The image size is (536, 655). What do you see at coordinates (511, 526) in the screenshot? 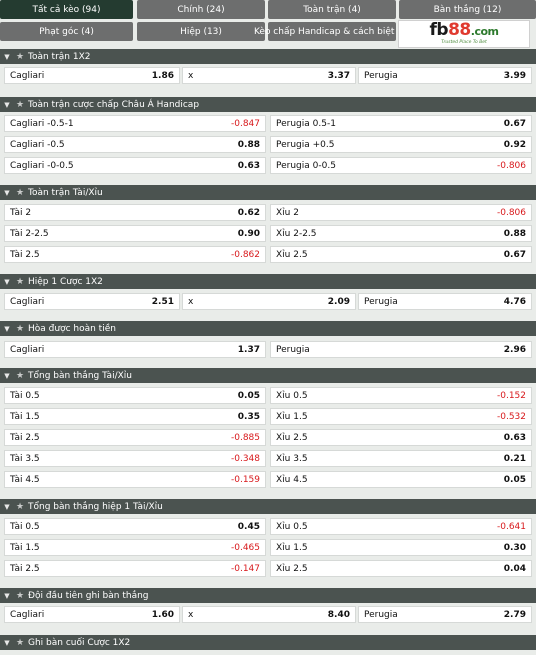
I see `odds-value: -0.641` at bounding box center [511, 526].